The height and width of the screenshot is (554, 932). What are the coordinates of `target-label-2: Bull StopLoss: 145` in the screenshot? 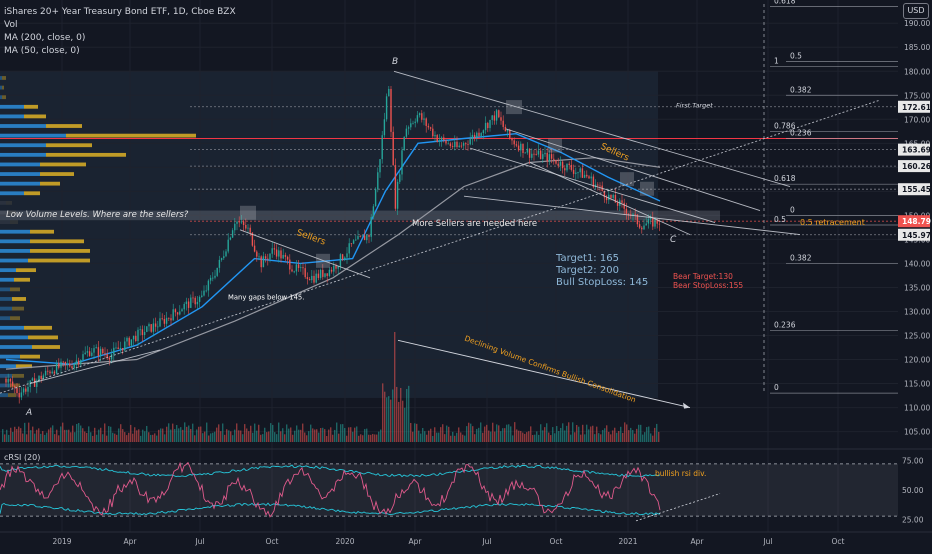 It's located at (602, 282).